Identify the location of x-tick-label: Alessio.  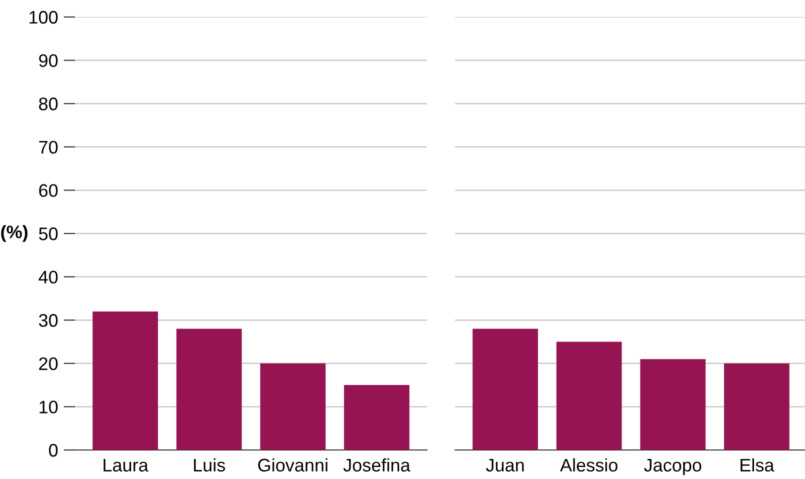
(589, 465).